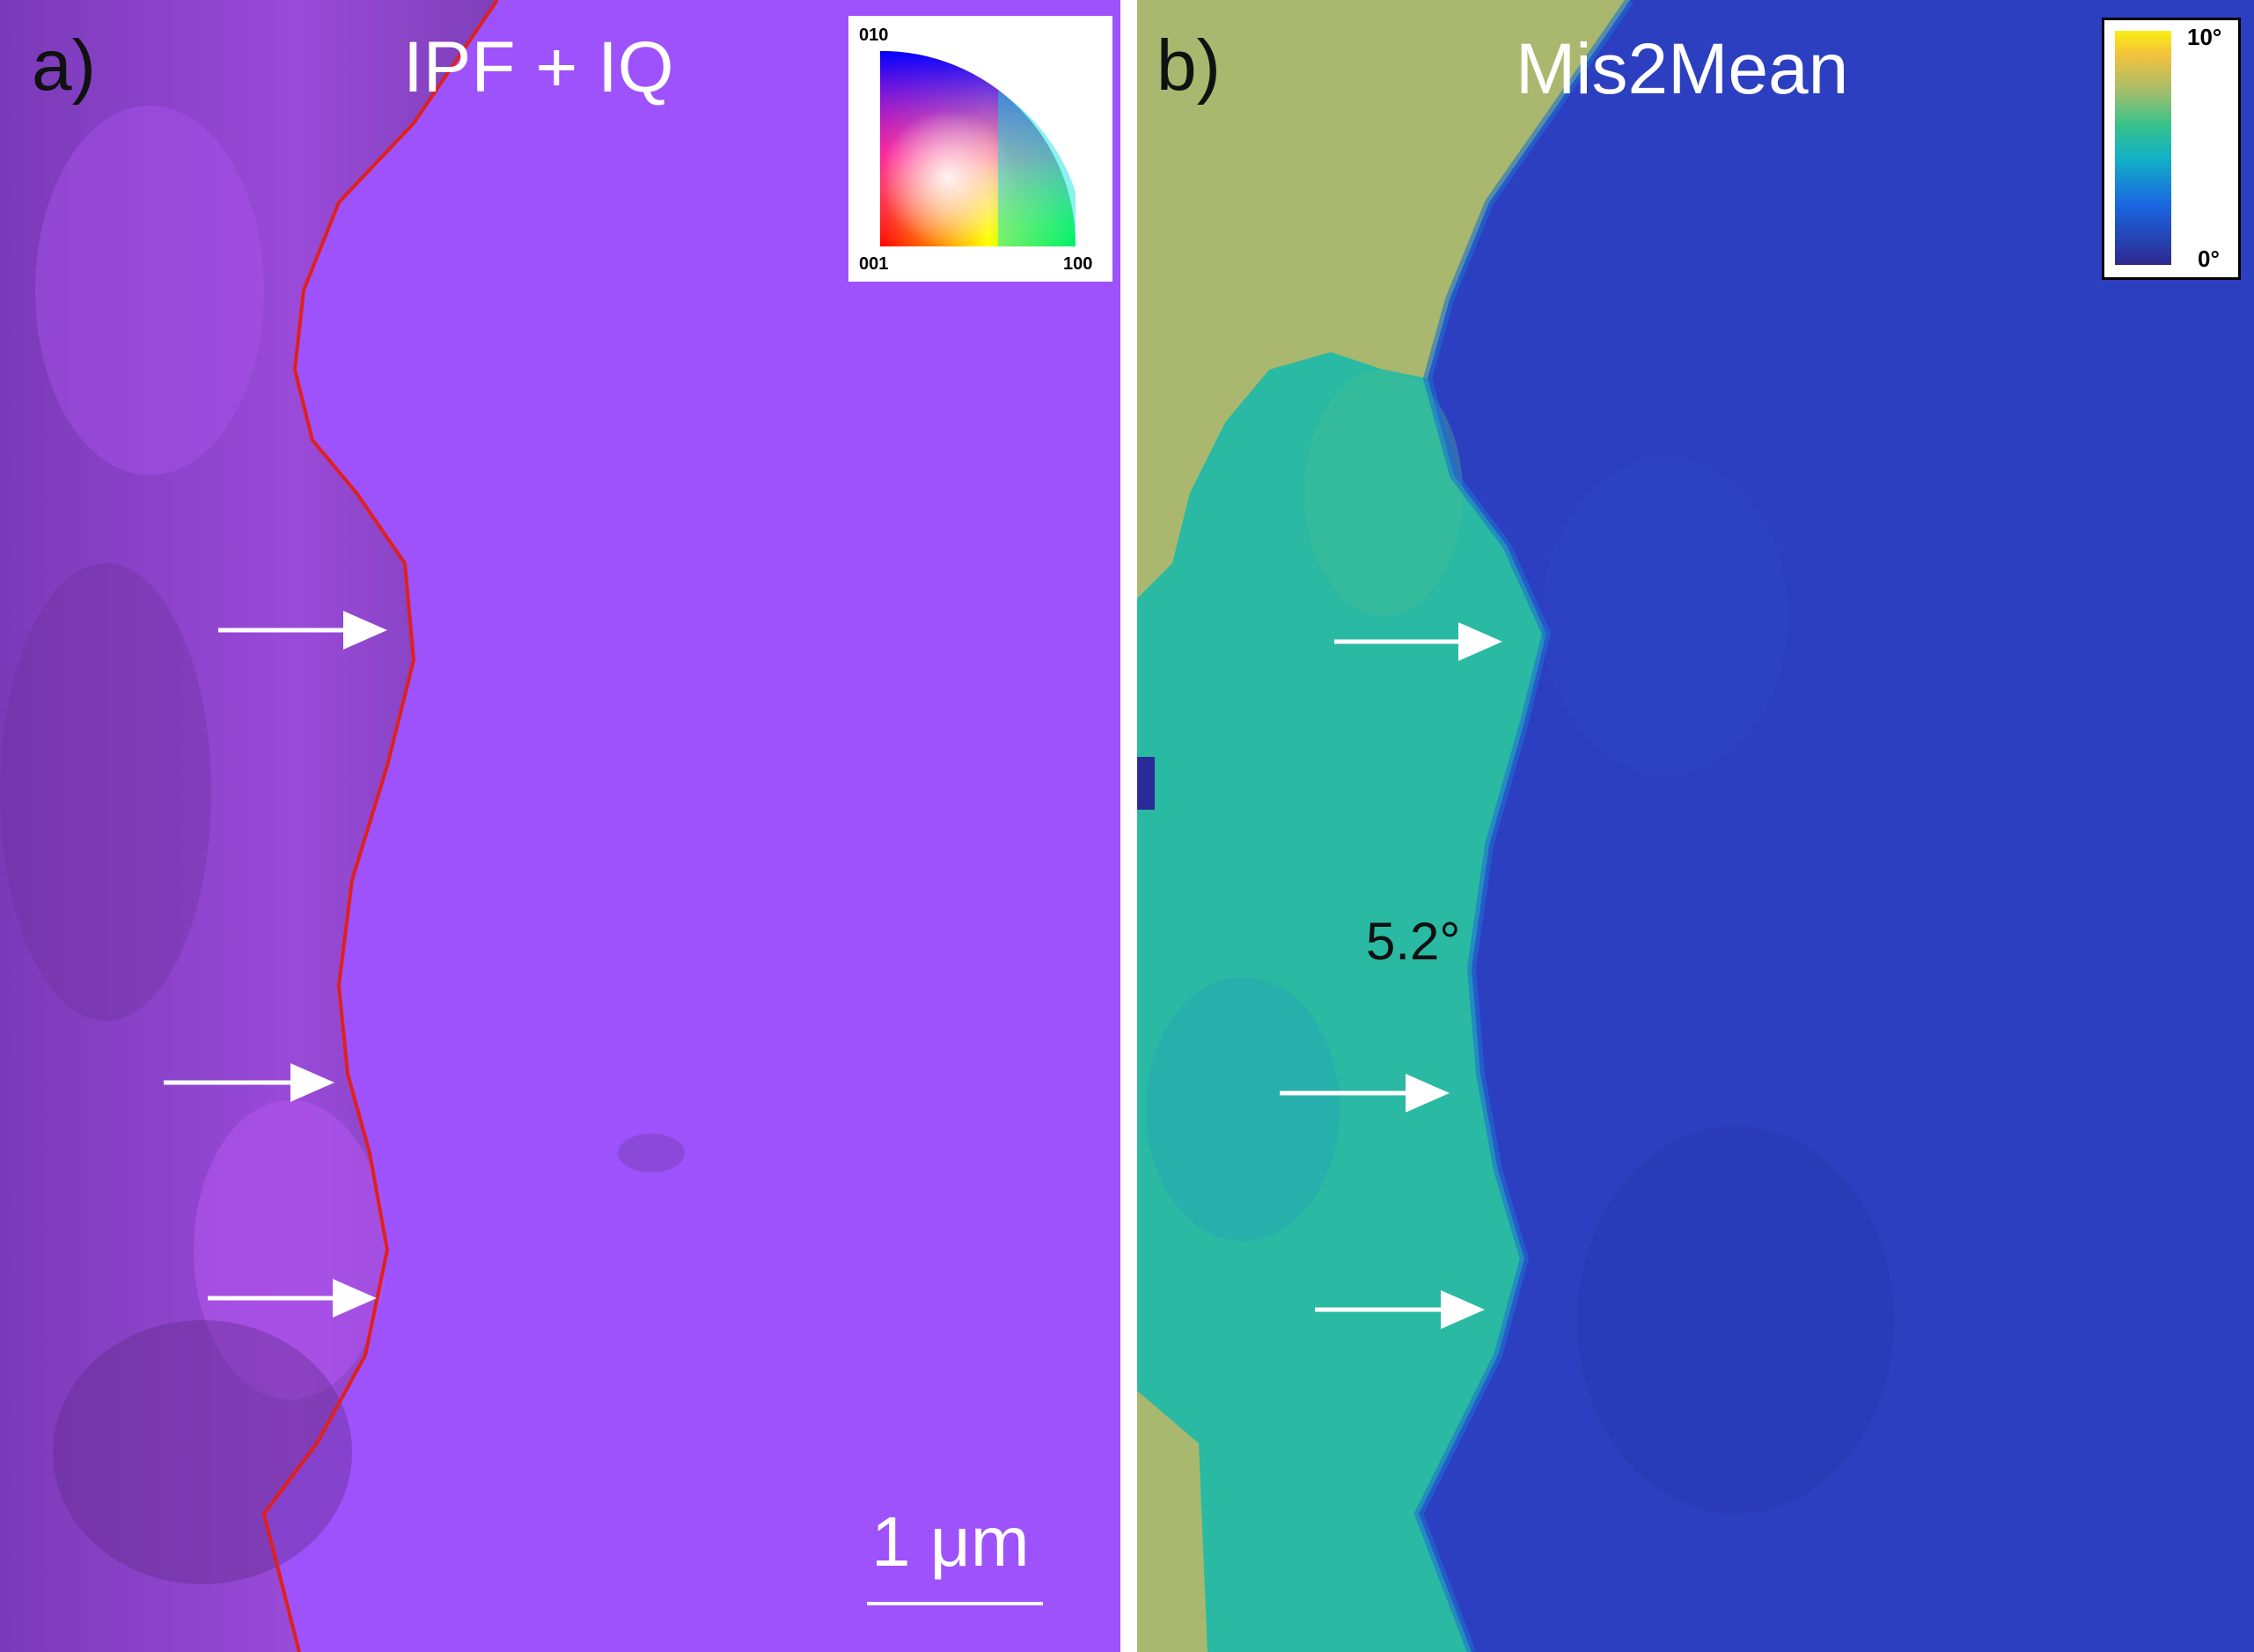 The image size is (2254, 1652). I want to click on ipf-color-key: 010 001 100, so click(980, 149).